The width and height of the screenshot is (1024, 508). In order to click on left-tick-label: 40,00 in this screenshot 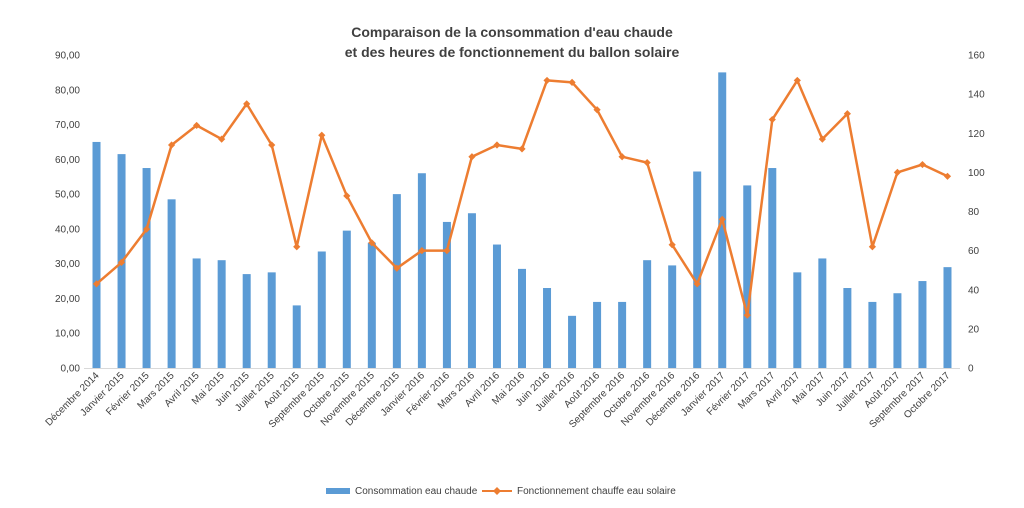, I will do `click(67, 229)`.